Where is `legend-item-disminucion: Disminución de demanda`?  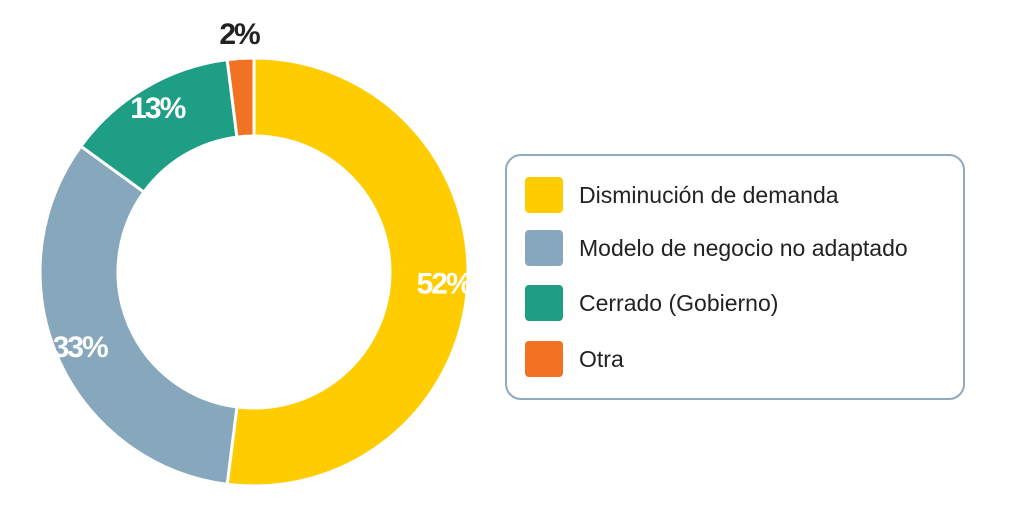
legend-item-disminucion: Disminución de demanda is located at coordinates (682, 195).